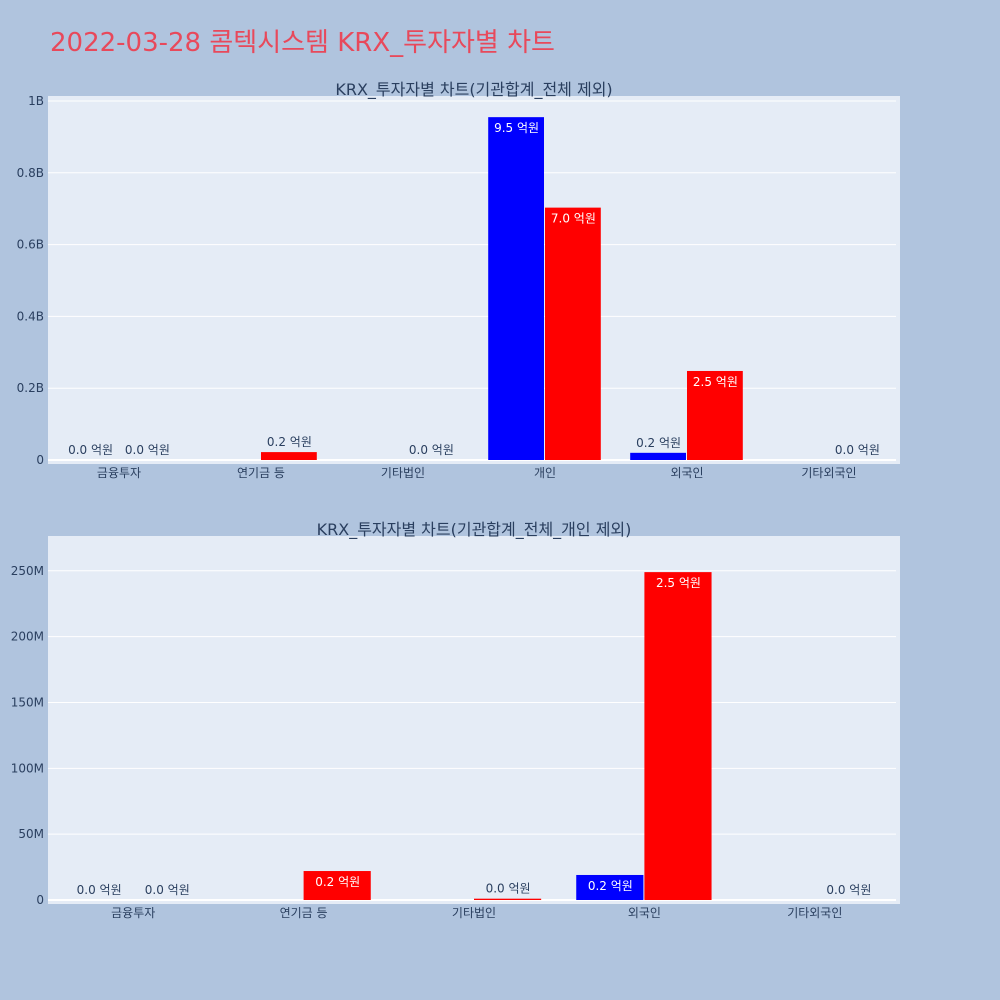  Describe the element at coordinates (27, 637) in the screenshot. I see `y-tick-label: 200M` at that location.